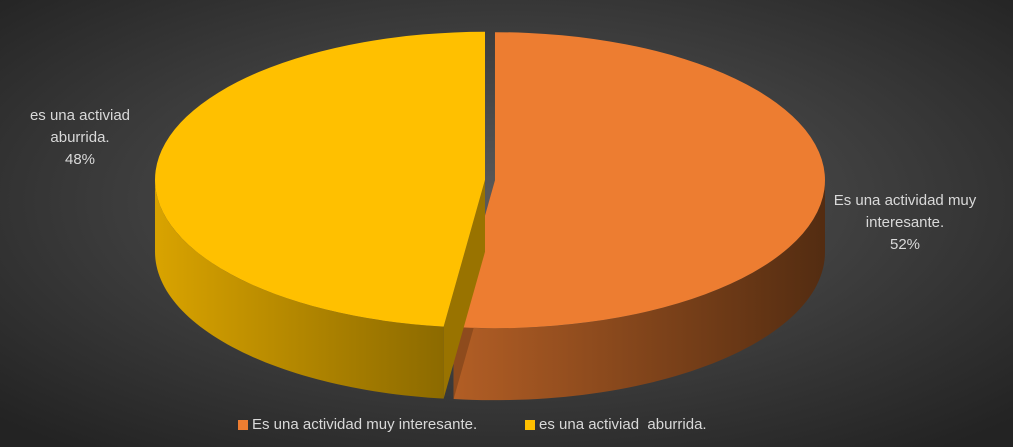 The height and width of the screenshot is (447, 1013). What do you see at coordinates (623, 424) in the screenshot?
I see `legend-label: es una activiad aburrida.` at bounding box center [623, 424].